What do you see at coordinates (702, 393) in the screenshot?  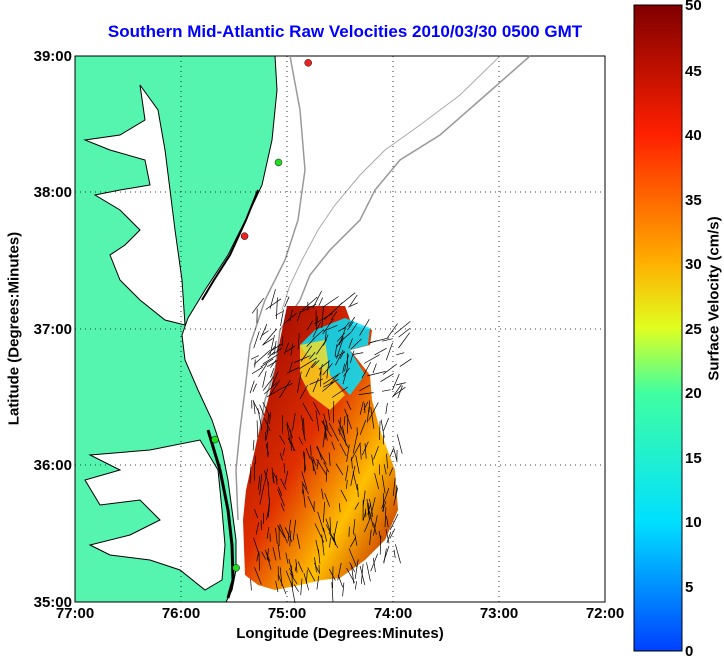 I see `colorbar-tick: 20` at bounding box center [702, 393].